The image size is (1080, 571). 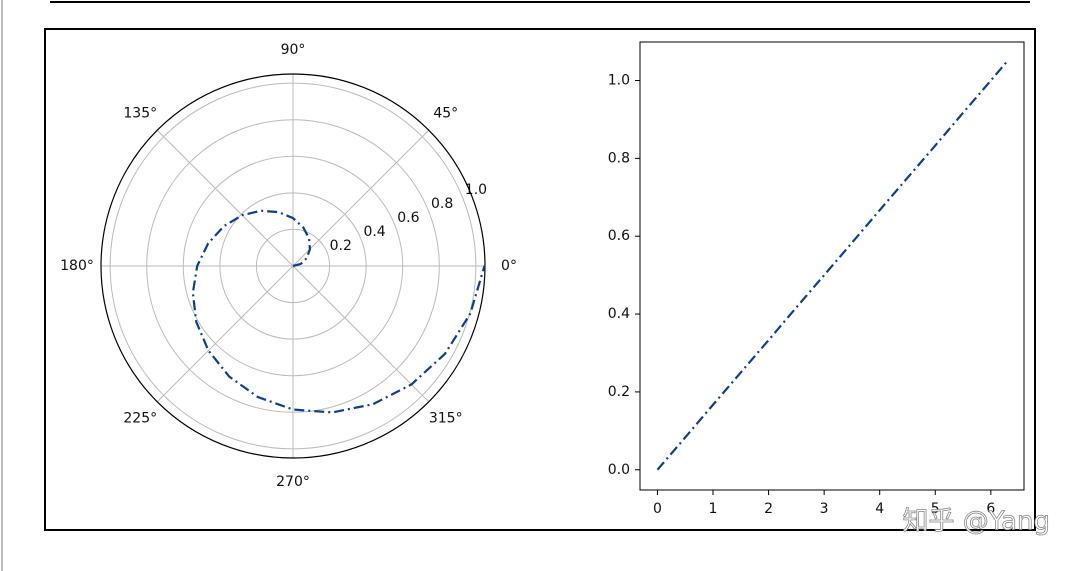 I want to click on angle-tick-label: 225°, so click(x=140, y=419).